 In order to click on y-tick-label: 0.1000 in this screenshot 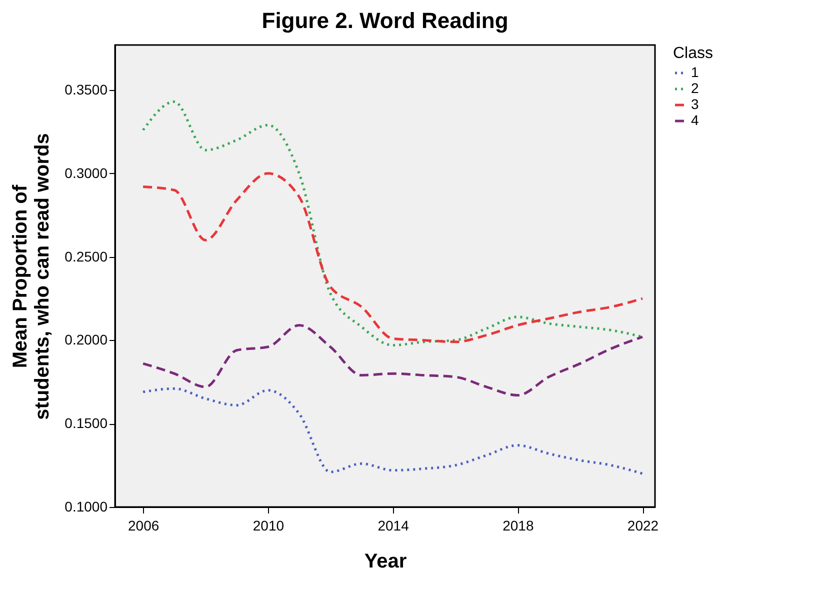, I will do `click(86, 506)`.